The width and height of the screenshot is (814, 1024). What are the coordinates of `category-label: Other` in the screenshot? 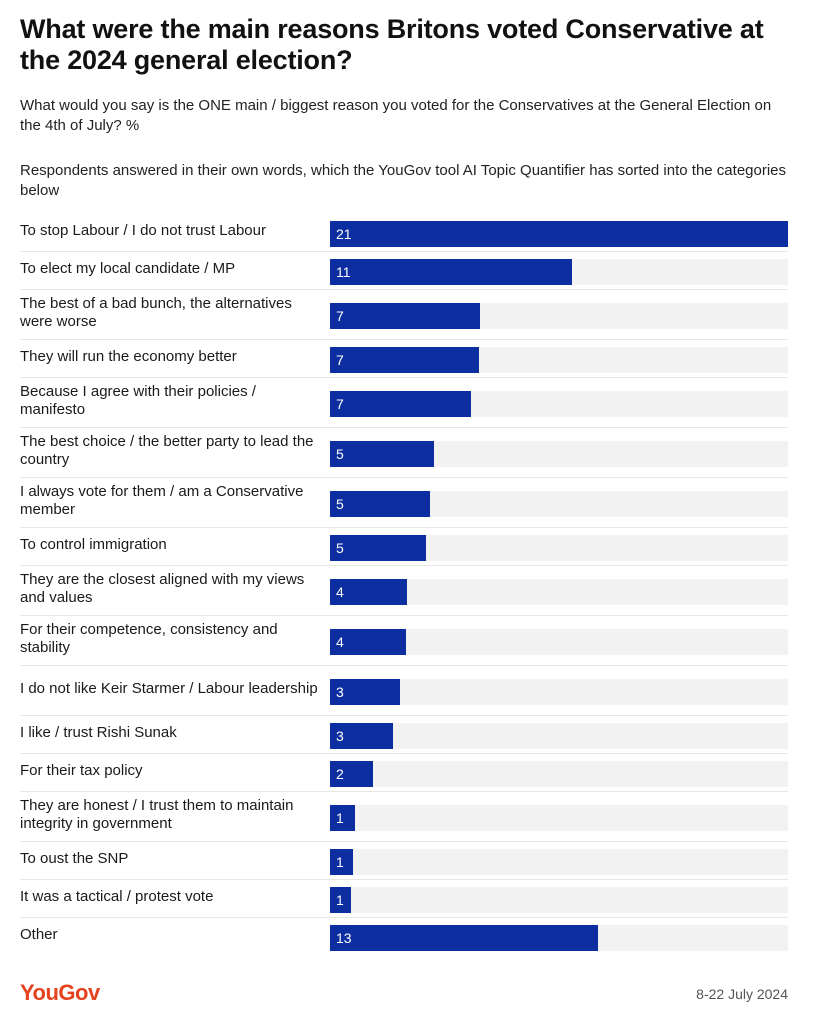 It's located at (39, 934).